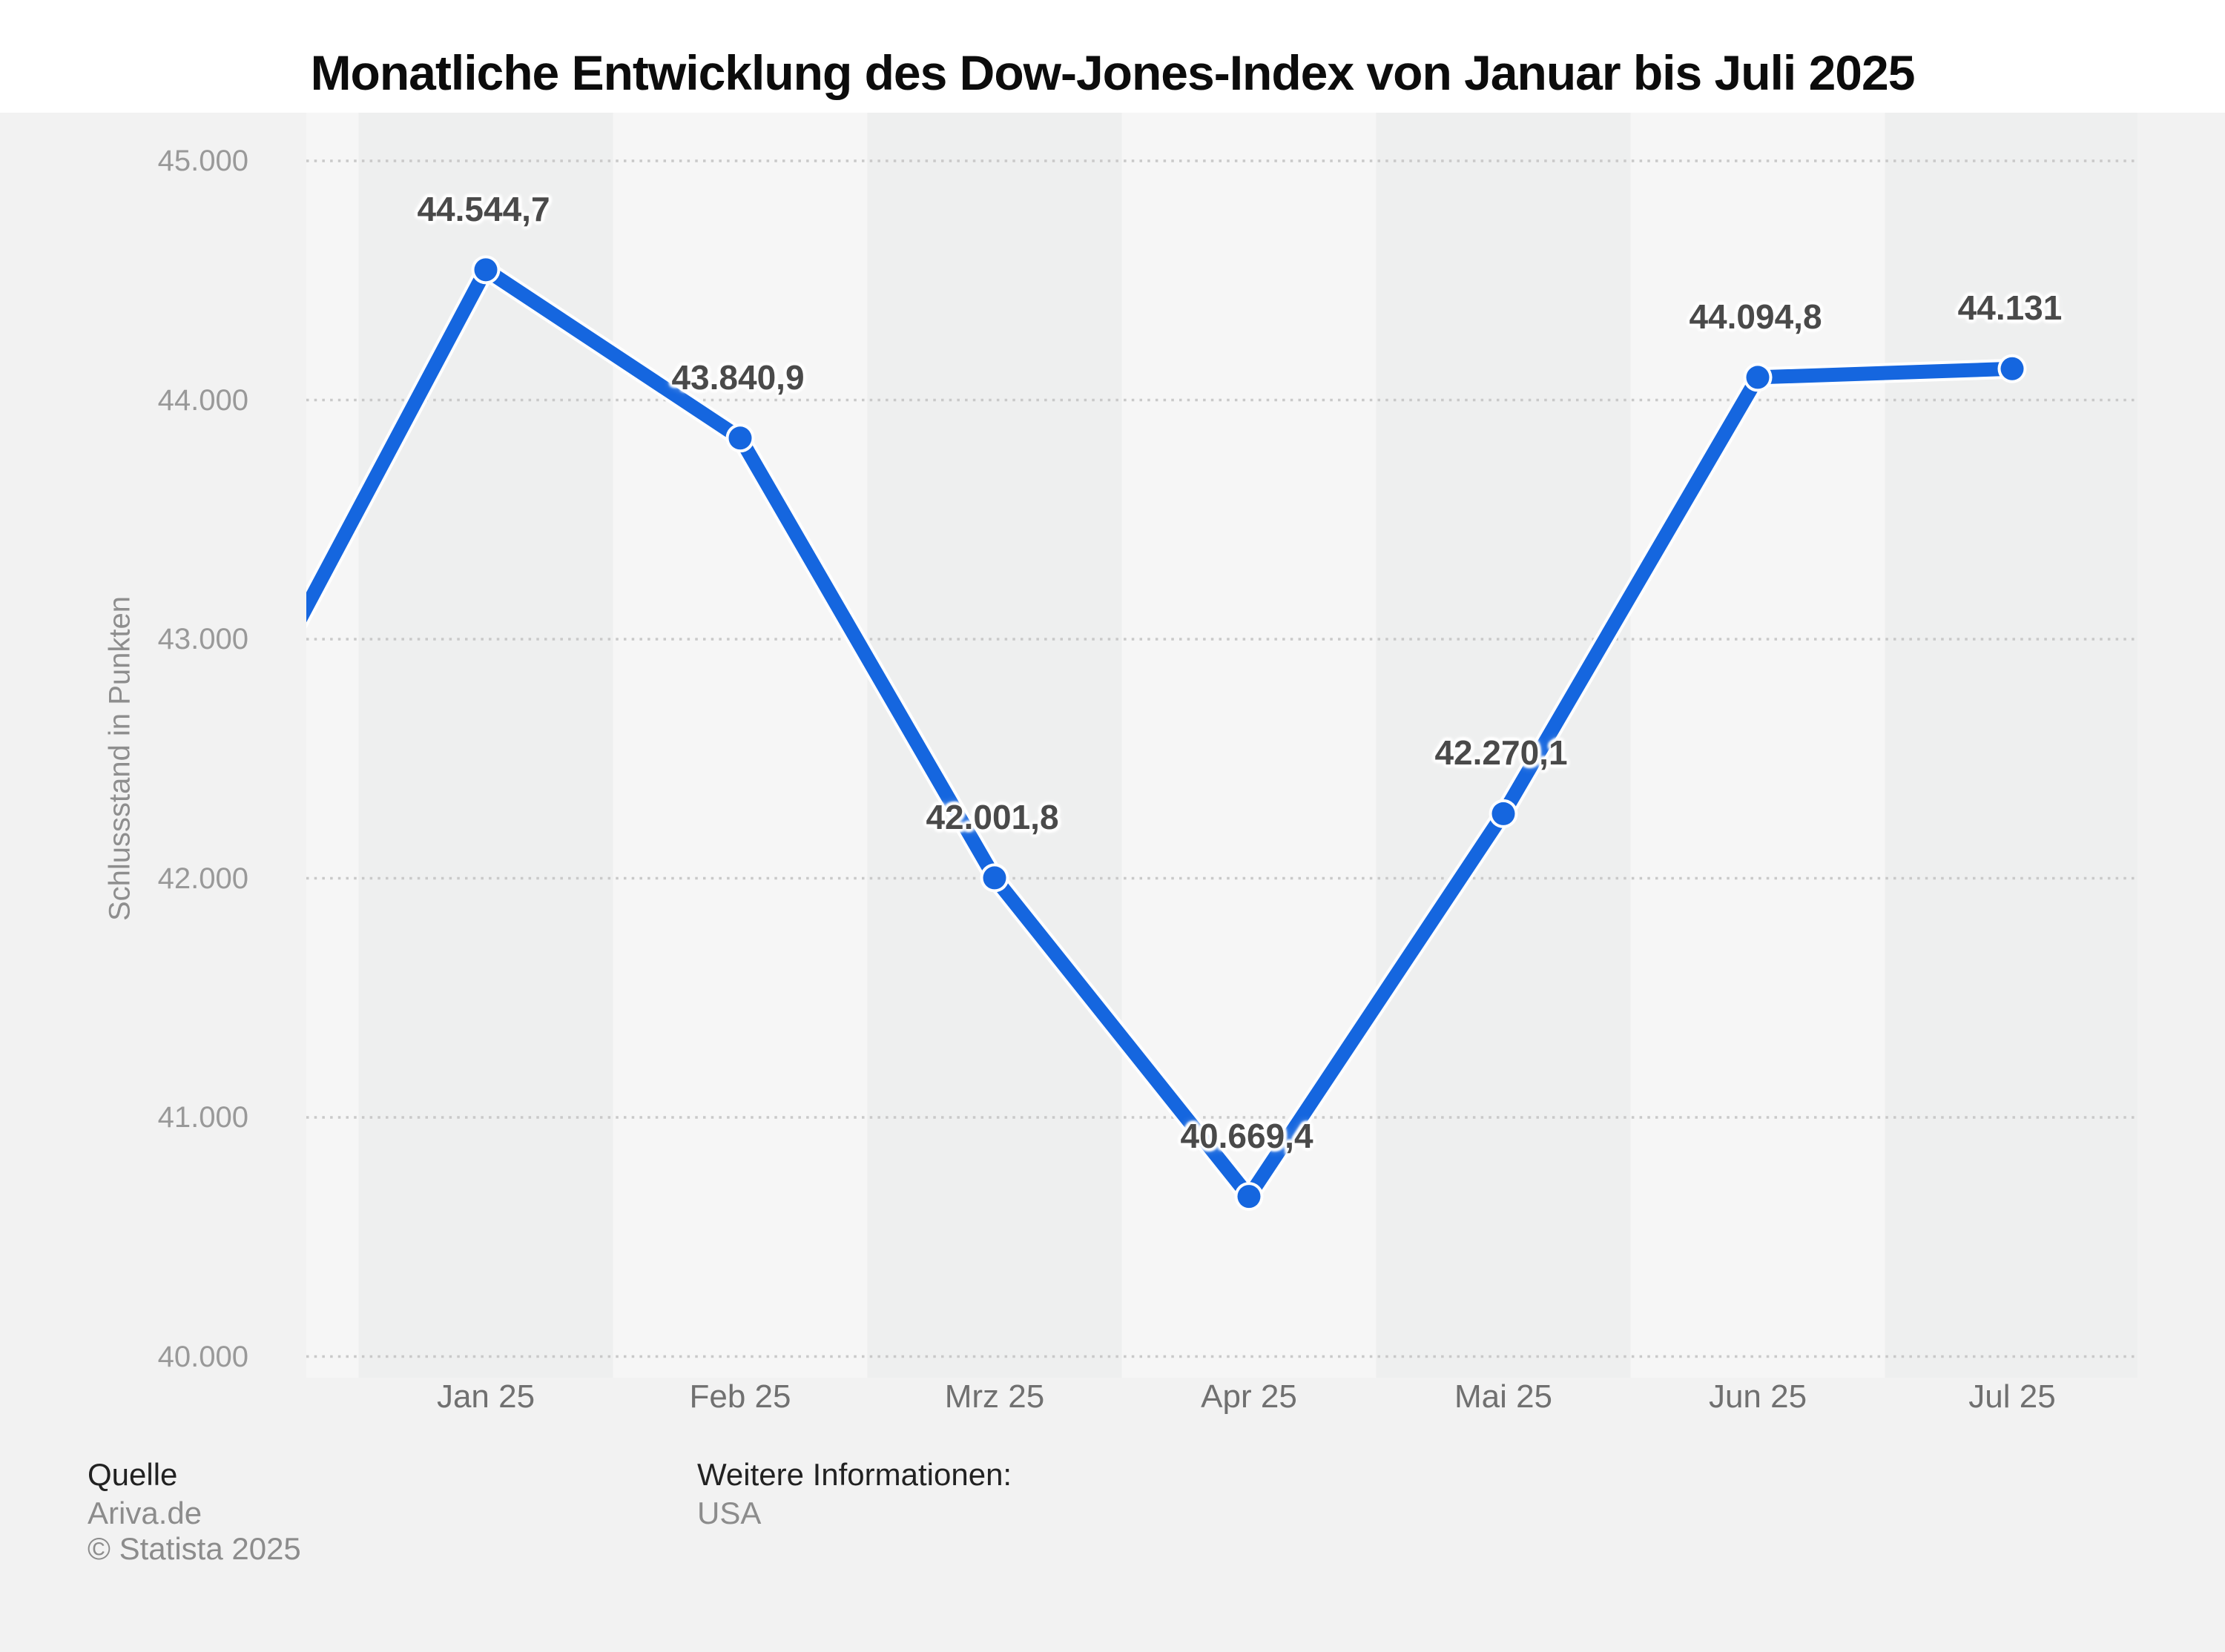 The image size is (2225, 1652). What do you see at coordinates (2012, 1397) in the screenshot?
I see `x-tick-label-jul-25: Jul 25` at bounding box center [2012, 1397].